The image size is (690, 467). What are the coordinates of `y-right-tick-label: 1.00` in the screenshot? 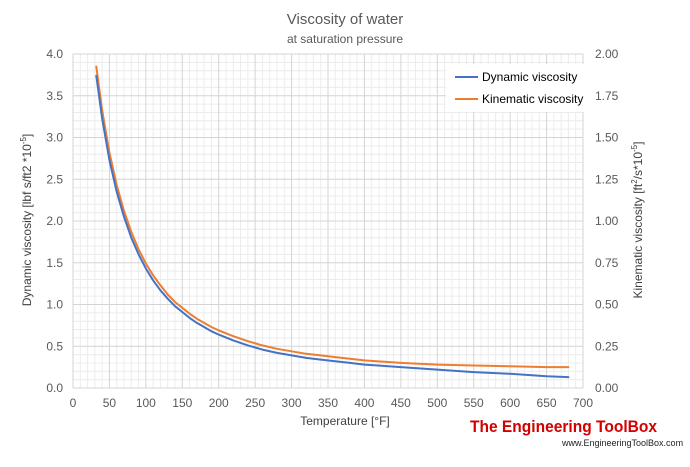 It's located at (607, 221).